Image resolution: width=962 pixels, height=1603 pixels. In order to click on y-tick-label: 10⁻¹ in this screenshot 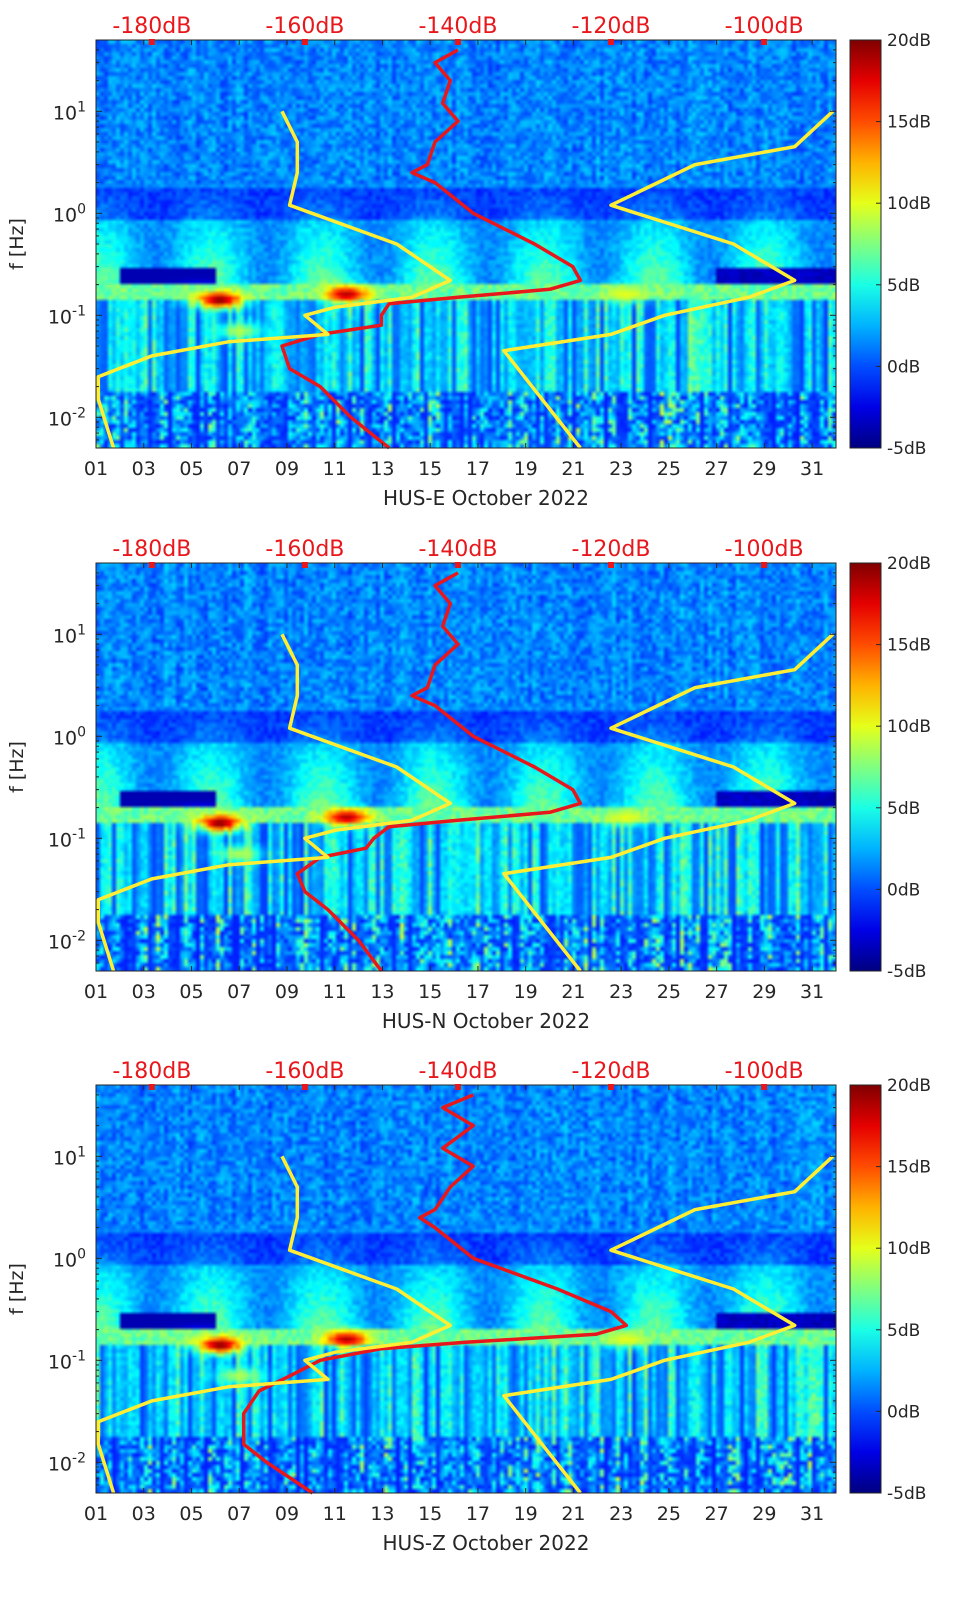, I will do `click(67, 315)`.